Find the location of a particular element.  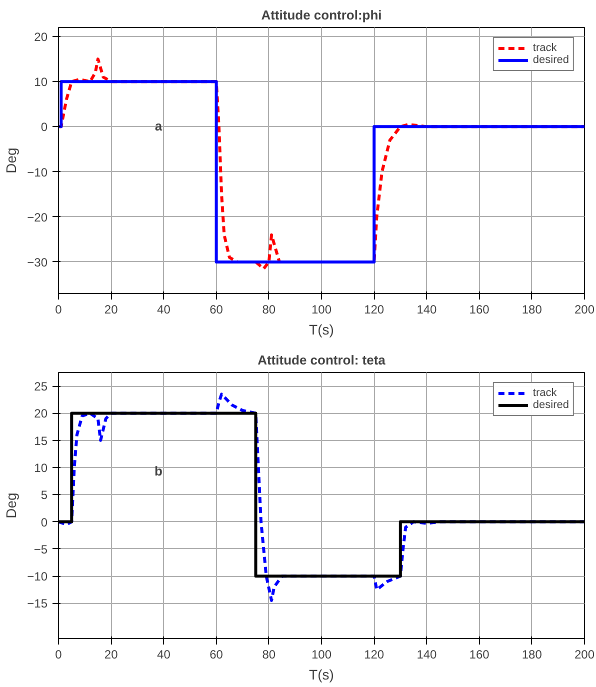

chart-title: Attitude control: teta is located at coordinates (322, 360).